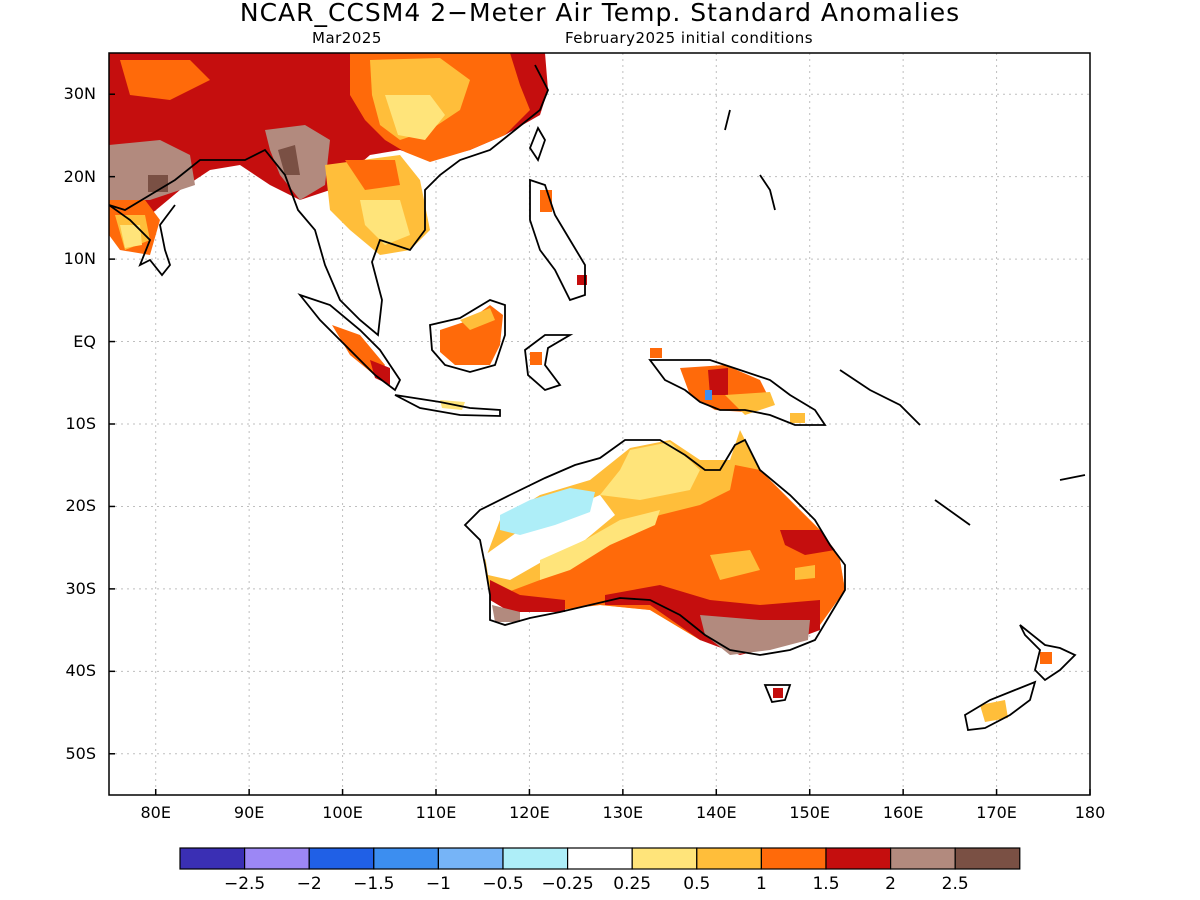 This screenshot has height=900, width=1200. Describe the element at coordinates (80, 423) in the screenshot. I see `lat-label: 10S` at that location.